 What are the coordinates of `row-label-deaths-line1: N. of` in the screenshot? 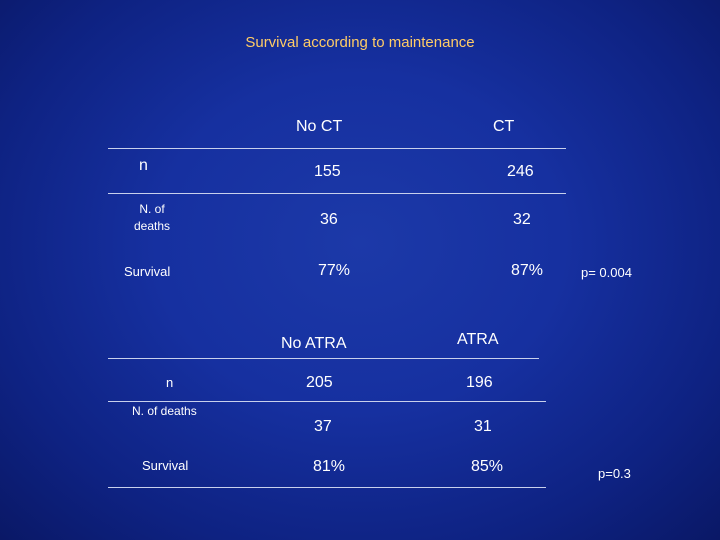 It's located at (152, 209).